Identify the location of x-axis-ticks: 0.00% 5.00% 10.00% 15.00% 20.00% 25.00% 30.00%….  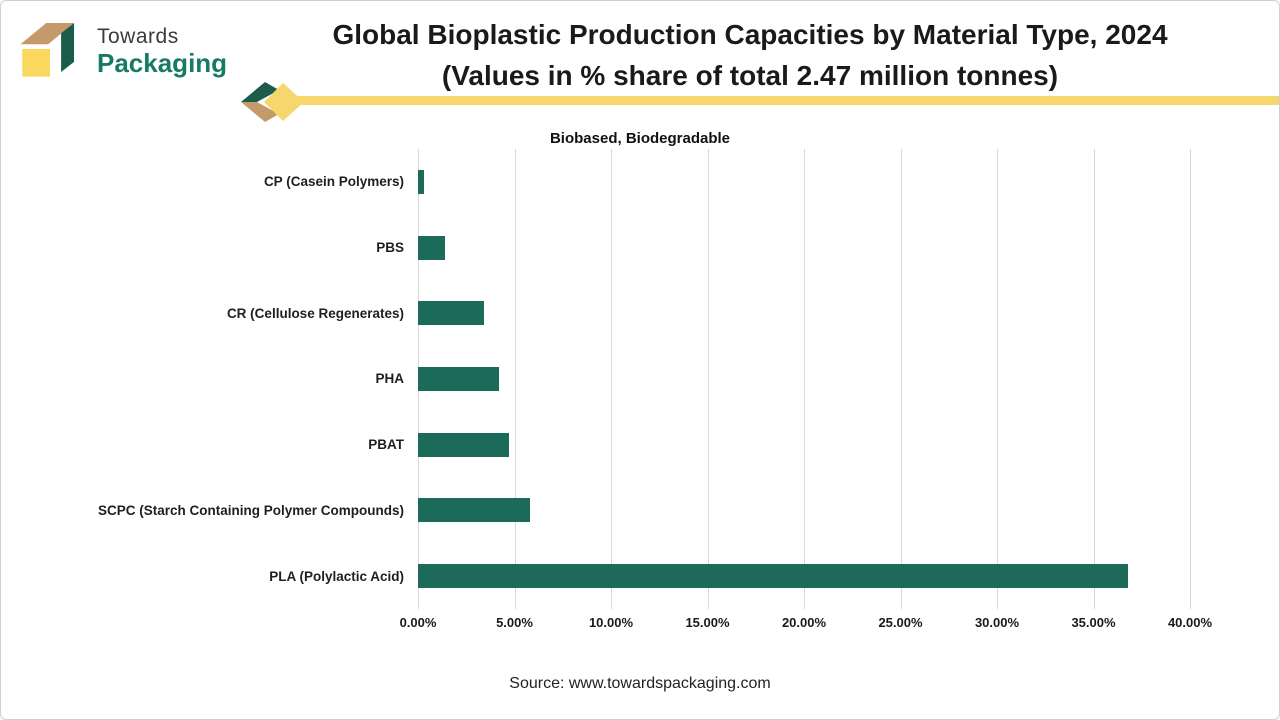
(806, 627).